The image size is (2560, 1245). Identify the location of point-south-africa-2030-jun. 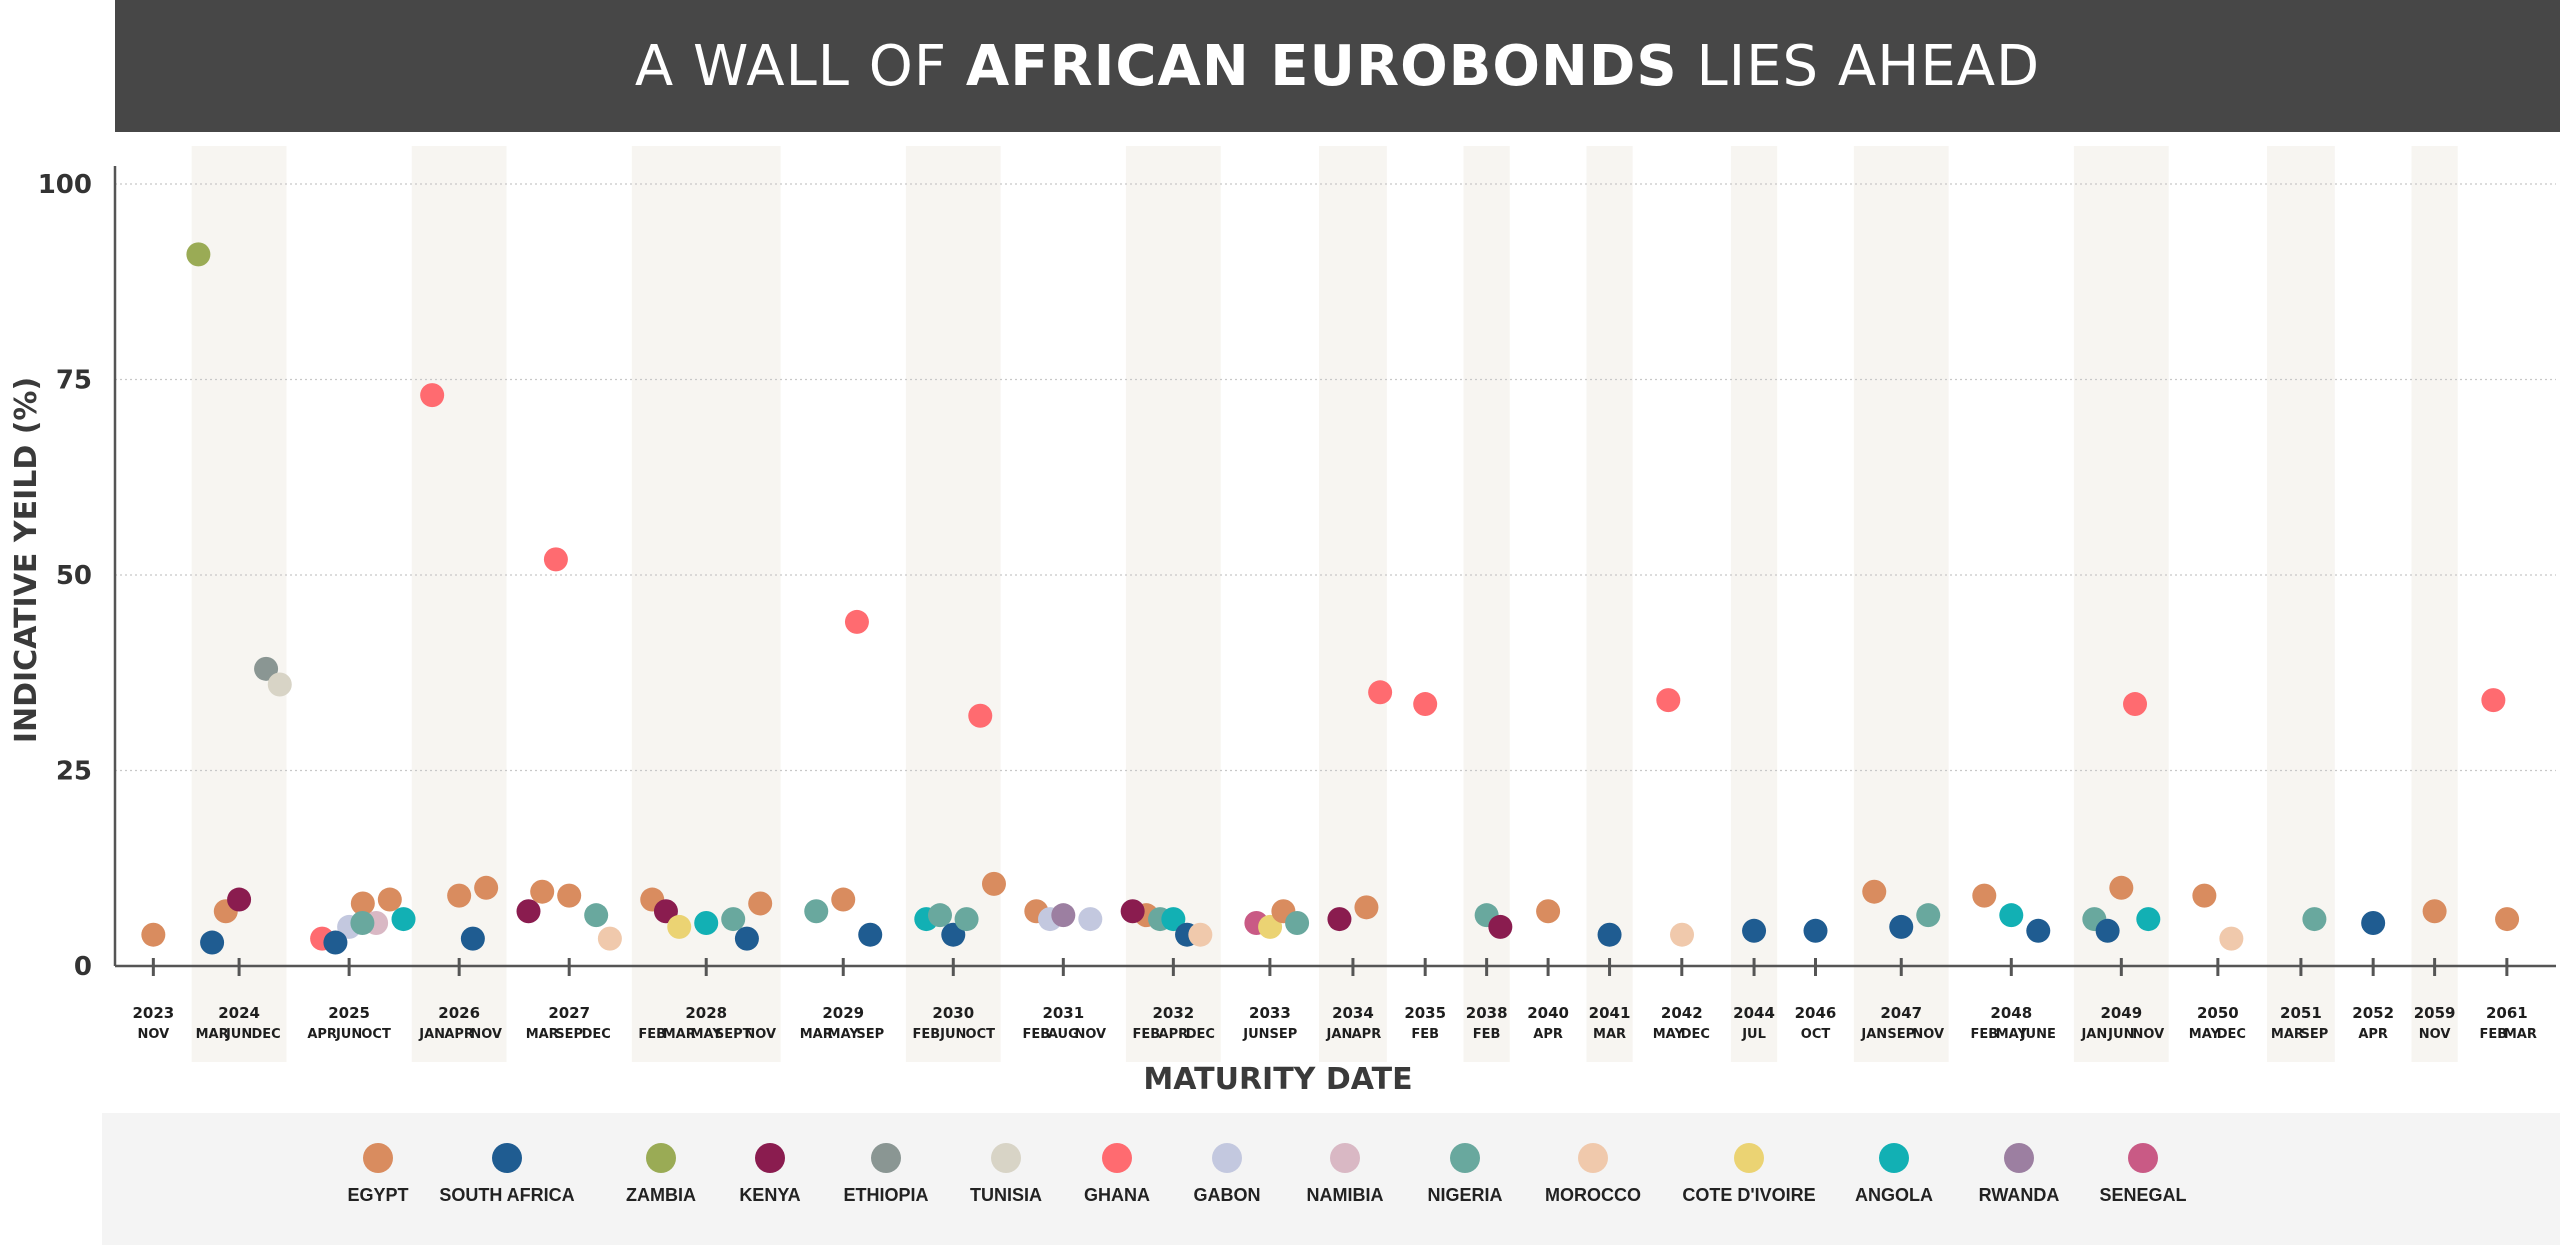
(953, 934).